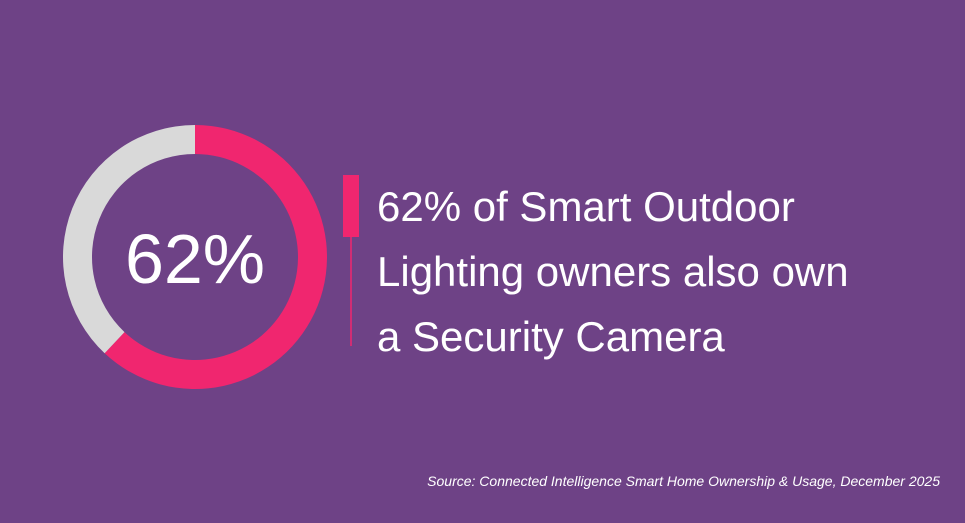  I want to click on center-label: 62%, so click(195, 259).